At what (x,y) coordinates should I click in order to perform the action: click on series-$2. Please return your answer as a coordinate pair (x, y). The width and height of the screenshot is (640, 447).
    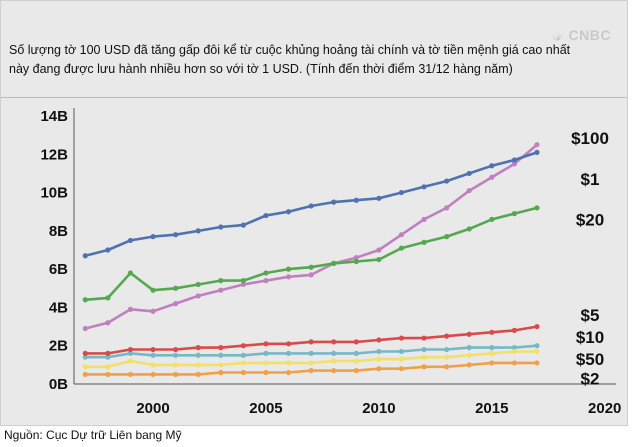
    Looking at the image, I should click on (311, 369).